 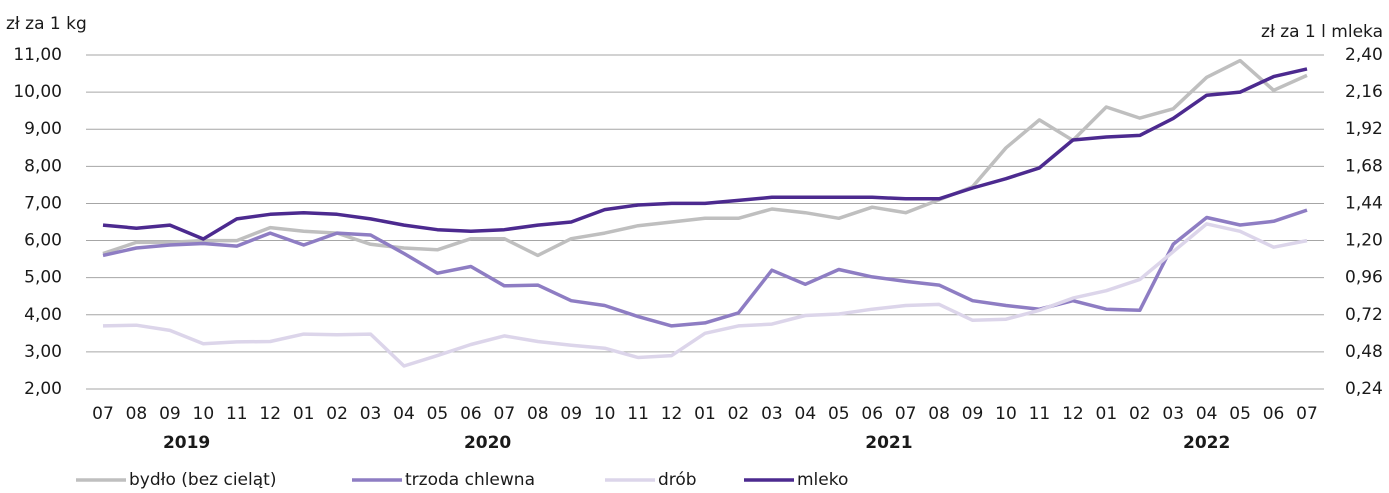 What do you see at coordinates (1206, 443) in the screenshot?
I see `year-label: 2022` at bounding box center [1206, 443].